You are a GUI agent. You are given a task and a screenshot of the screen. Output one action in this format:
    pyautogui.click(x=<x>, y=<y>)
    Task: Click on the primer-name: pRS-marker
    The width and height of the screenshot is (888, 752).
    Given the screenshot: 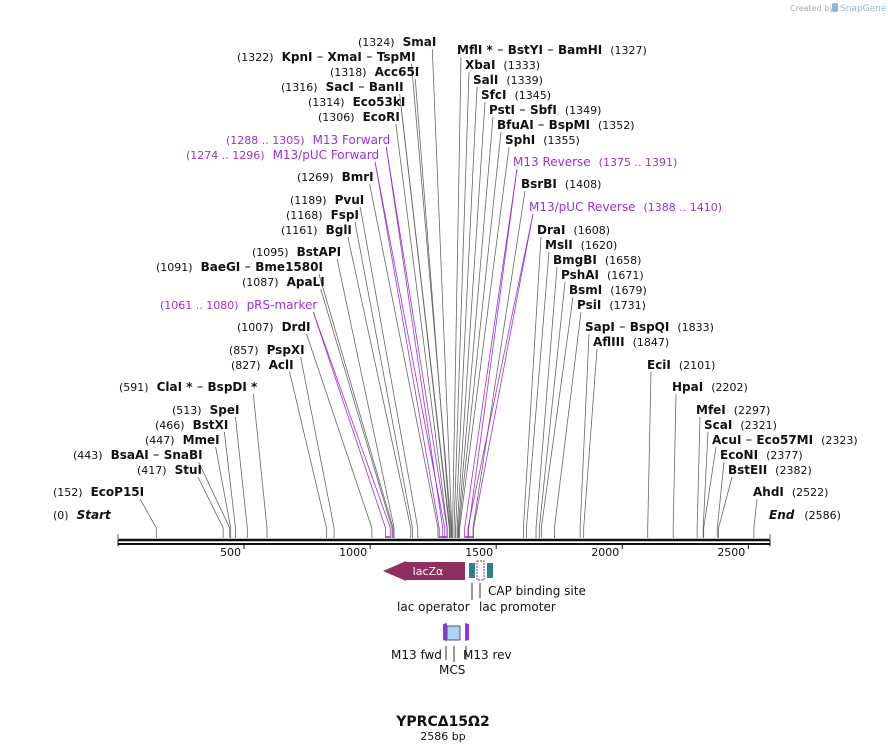 What is the action you would take?
    pyautogui.click(x=282, y=305)
    